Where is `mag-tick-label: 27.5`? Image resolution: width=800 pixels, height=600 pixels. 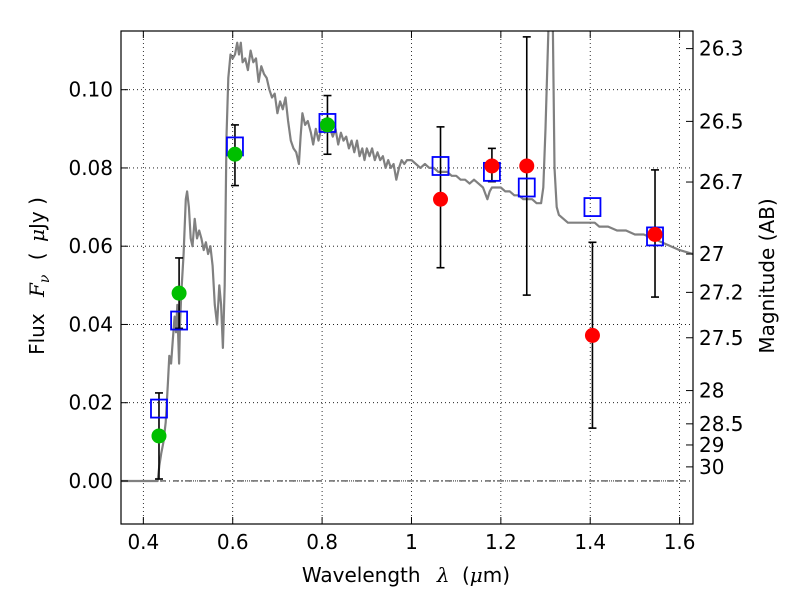
mag-tick-label: 27.5 is located at coordinates (721, 338).